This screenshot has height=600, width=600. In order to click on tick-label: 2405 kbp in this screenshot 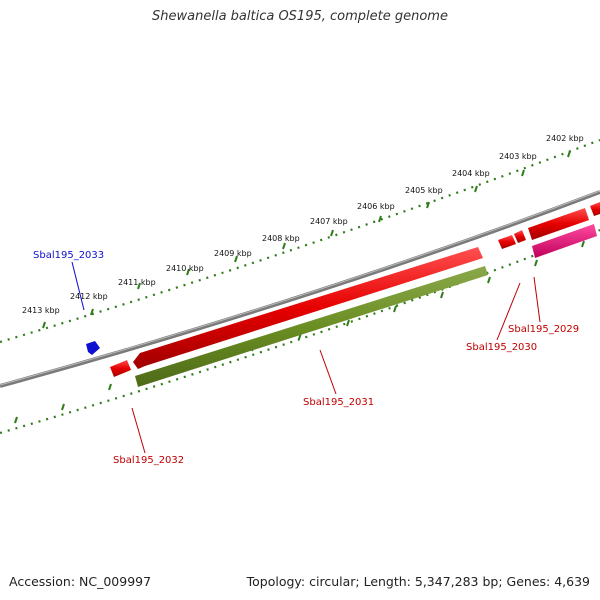, I will do `click(424, 190)`.